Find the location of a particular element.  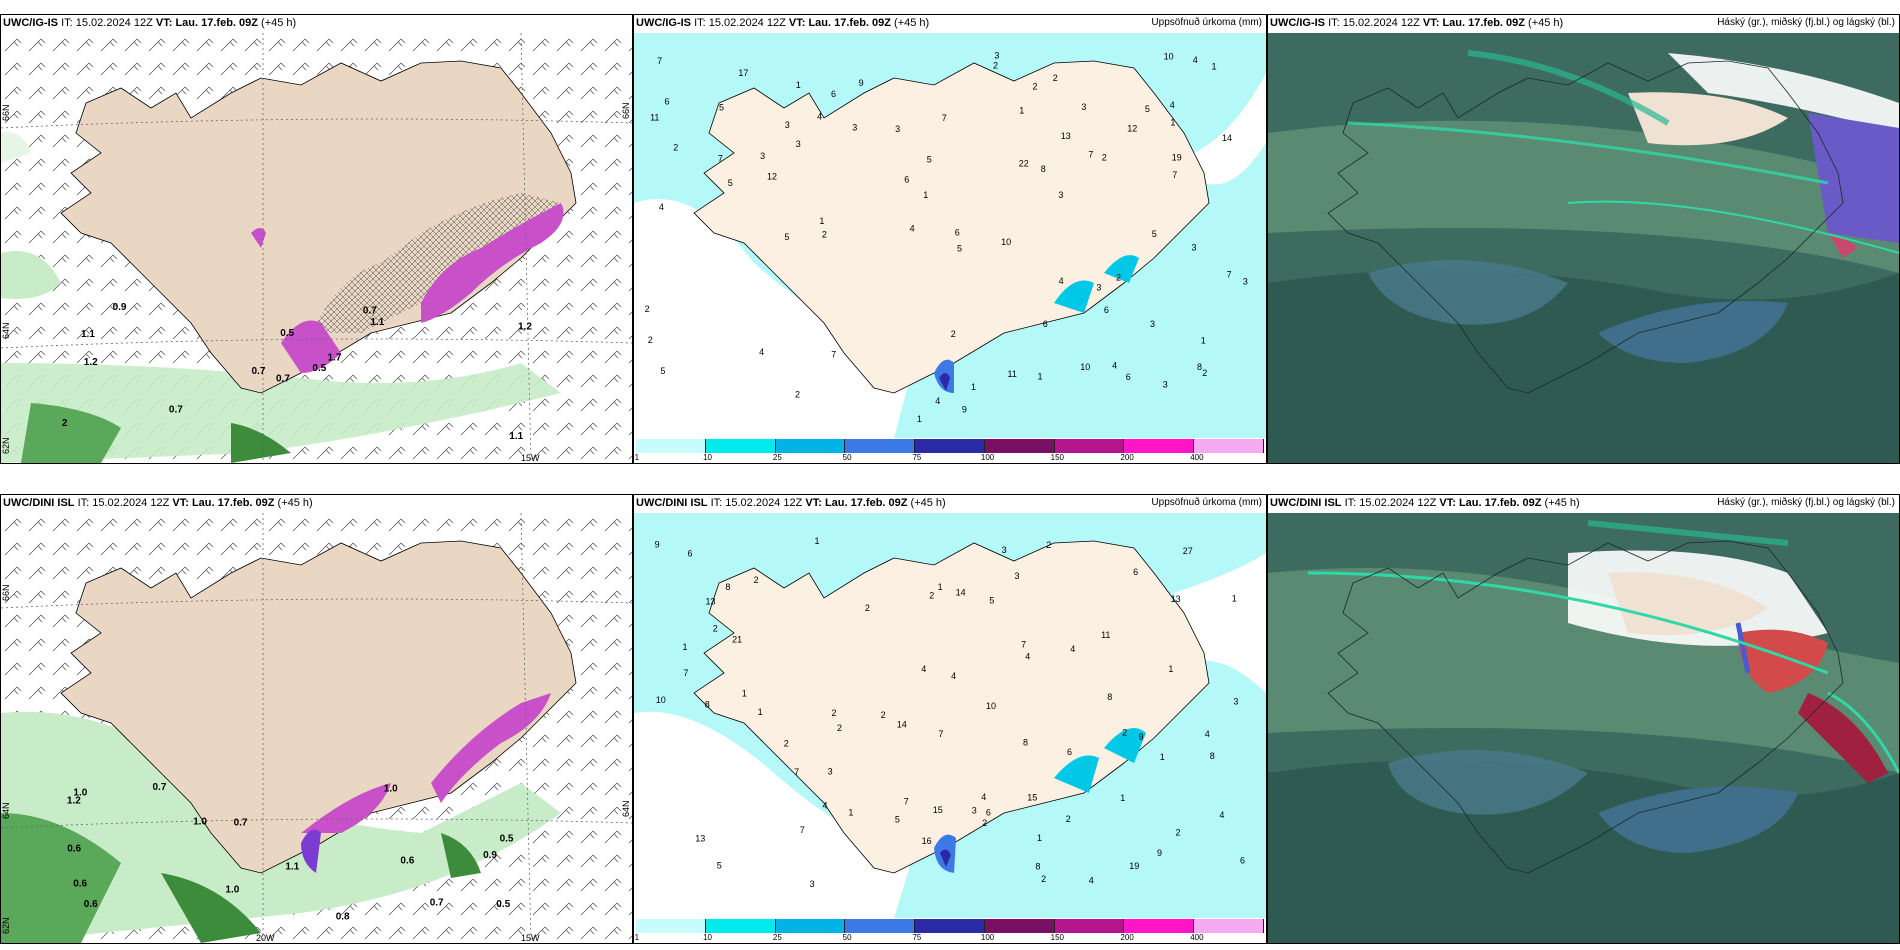

map-value-label: 1.1 is located at coordinates (377, 322).